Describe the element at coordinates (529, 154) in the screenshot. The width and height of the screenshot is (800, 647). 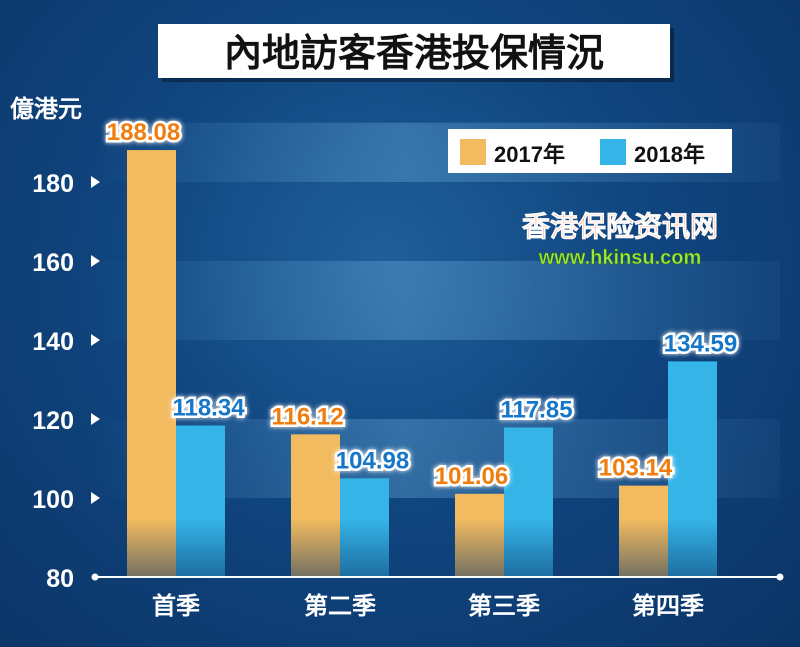
I see `legend-label-2017: 2017年` at that location.